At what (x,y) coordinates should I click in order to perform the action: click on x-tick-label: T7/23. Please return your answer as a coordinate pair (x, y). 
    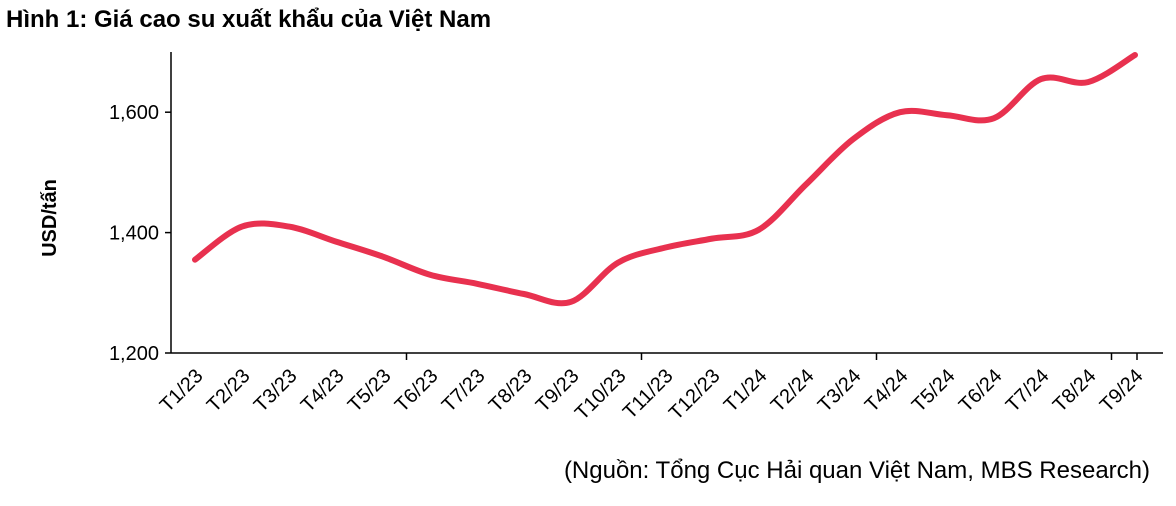
    Looking at the image, I should click on (464, 391).